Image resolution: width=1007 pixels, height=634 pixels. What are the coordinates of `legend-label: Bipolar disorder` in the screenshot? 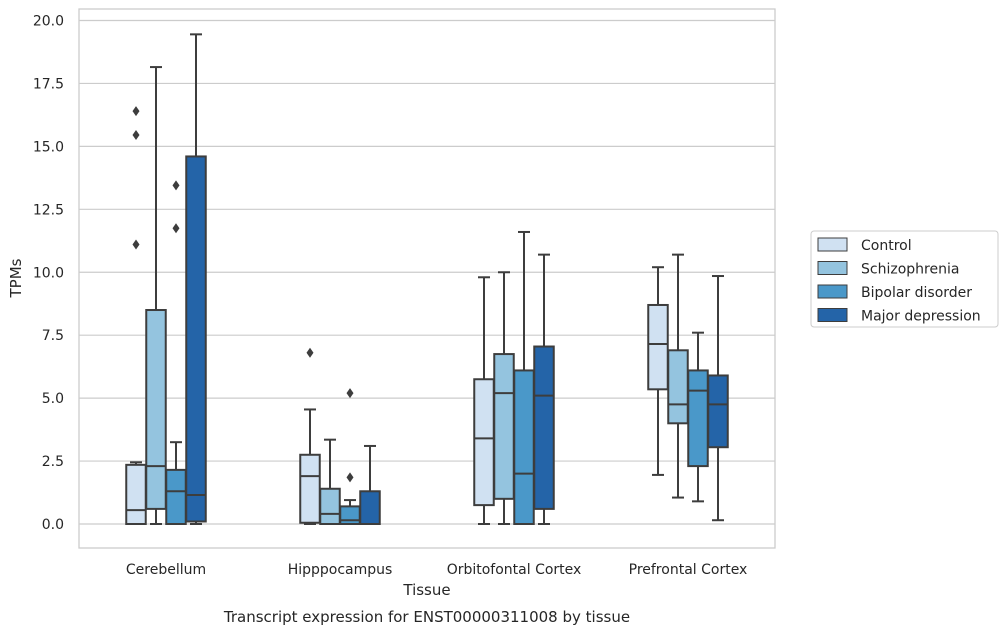 It's located at (916, 293).